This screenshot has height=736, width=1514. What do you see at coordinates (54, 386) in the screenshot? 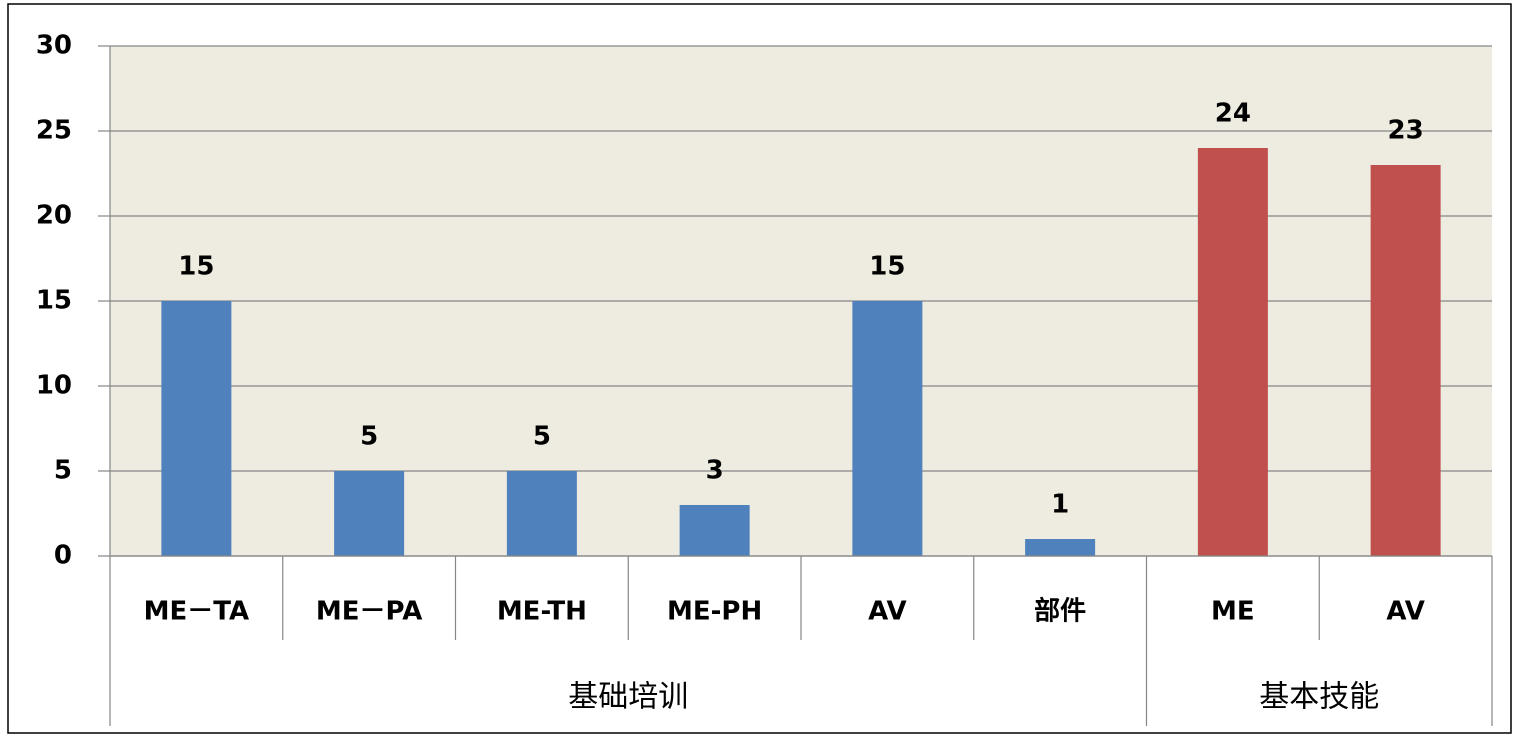
I see `y-tick-label: 10` at bounding box center [54, 386].